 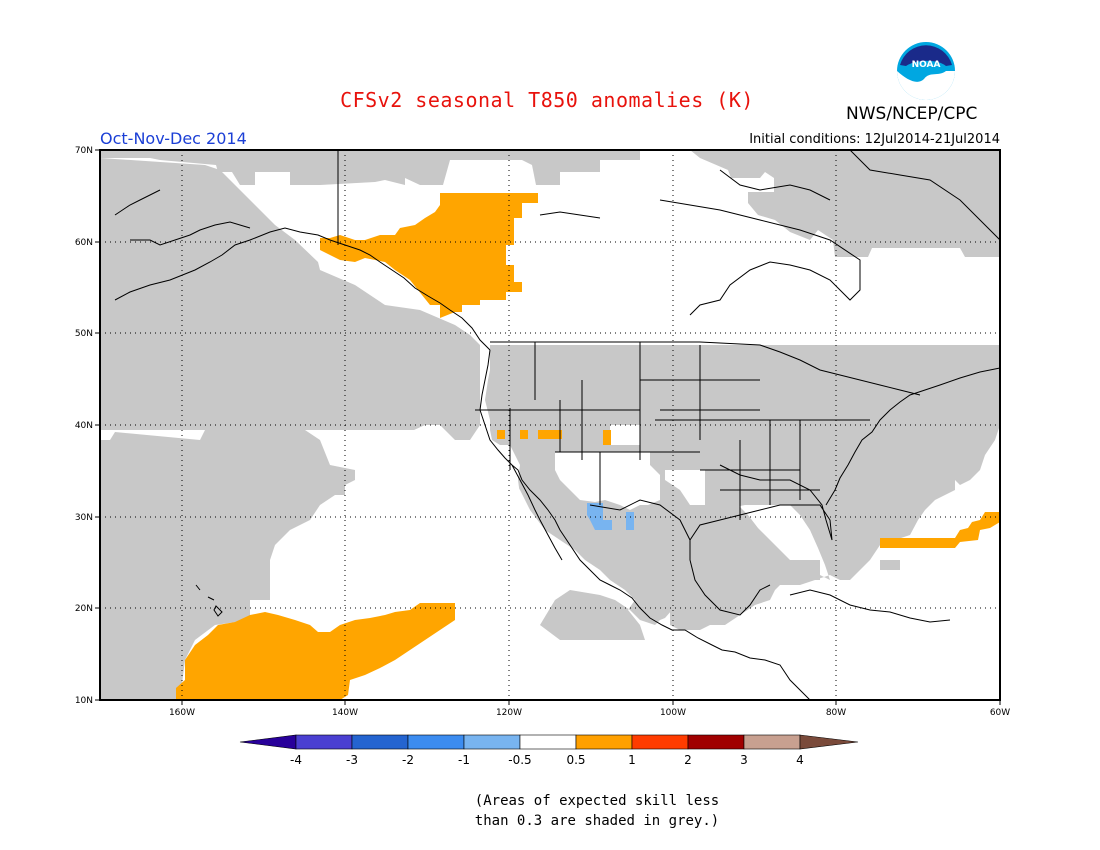 I want to click on colorbar: -4 -3 -2 -1 -0.5 0.5 1 2 3 4, so click(x=549, y=750).